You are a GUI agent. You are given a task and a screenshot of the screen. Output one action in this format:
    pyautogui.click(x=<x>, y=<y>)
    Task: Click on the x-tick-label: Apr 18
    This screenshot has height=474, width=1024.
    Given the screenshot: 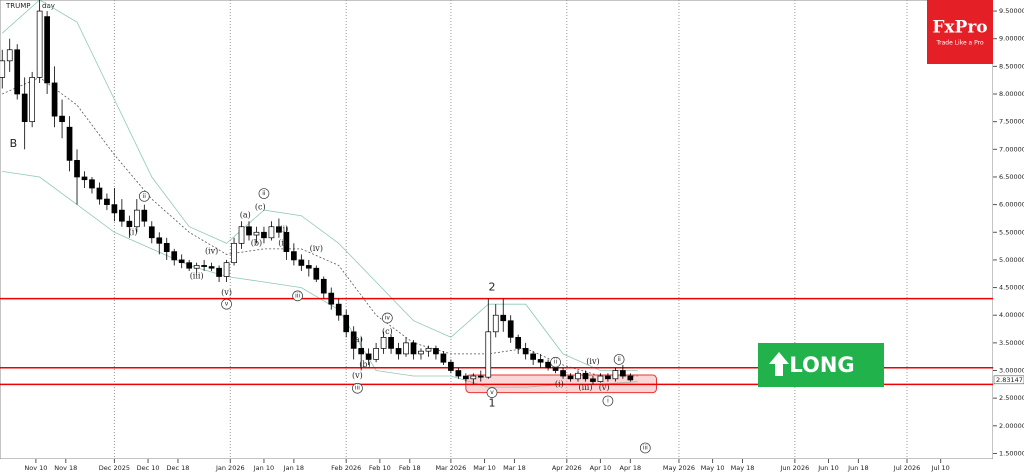 What is the action you would take?
    pyautogui.click(x=631, y=468)
    